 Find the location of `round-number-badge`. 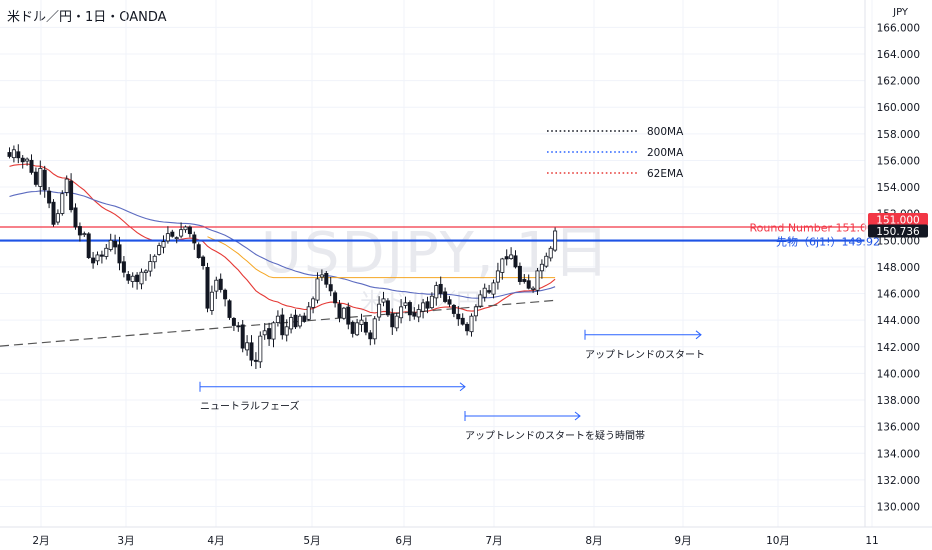

round-number-badge is located at coordinates (898, 219).